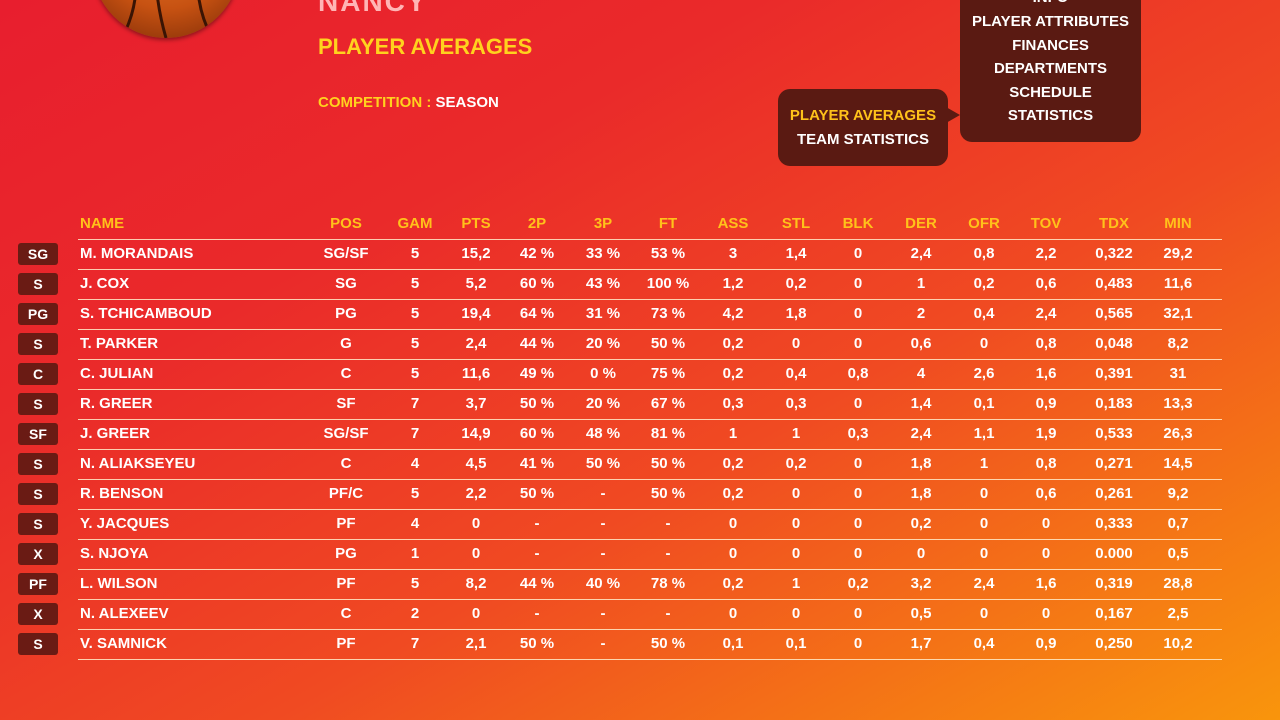  What do you see at coordinates (640, 554) in the screenshot?
I see `table-row: X S. NJOYA PG 1 0 - - - 0 0 0 0 0 0 0.000 0,5` at bounding box center [640, 554].